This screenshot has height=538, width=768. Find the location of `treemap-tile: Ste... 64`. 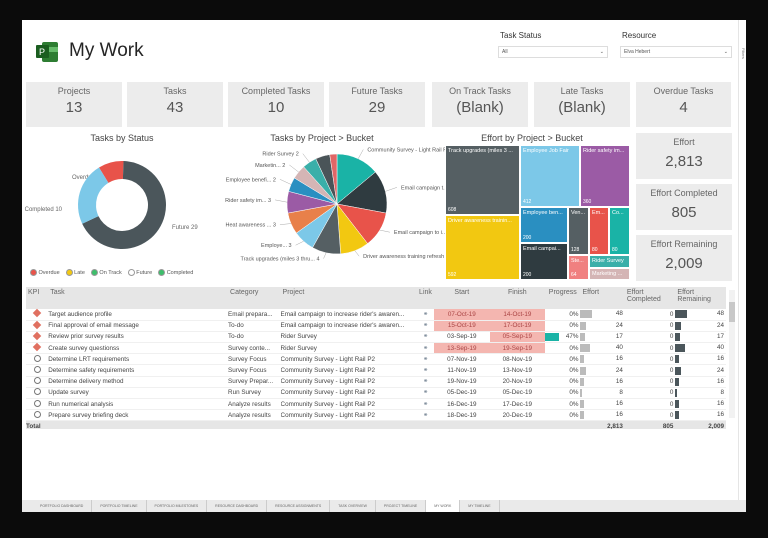

treemap-tile: Ste... 64 is located at coordinates (578, 267).